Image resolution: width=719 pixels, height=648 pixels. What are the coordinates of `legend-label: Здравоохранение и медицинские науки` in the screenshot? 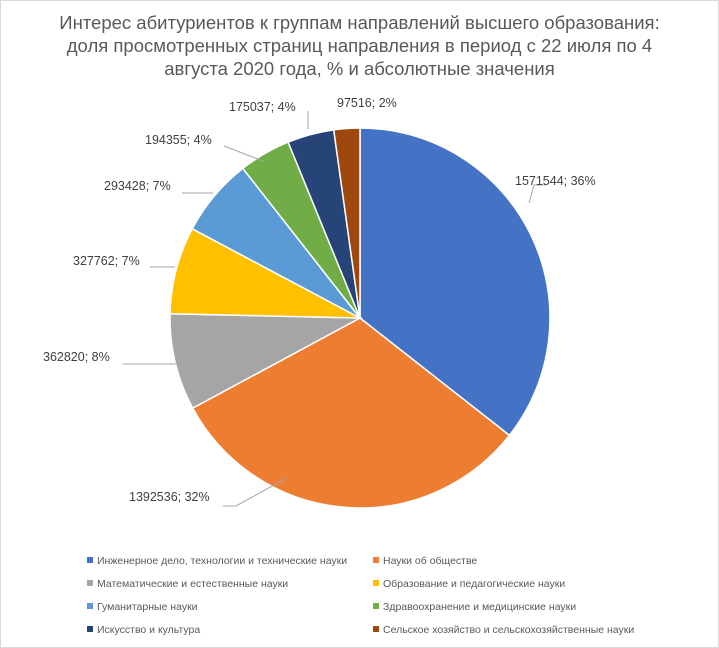 It's located at (480, 607).